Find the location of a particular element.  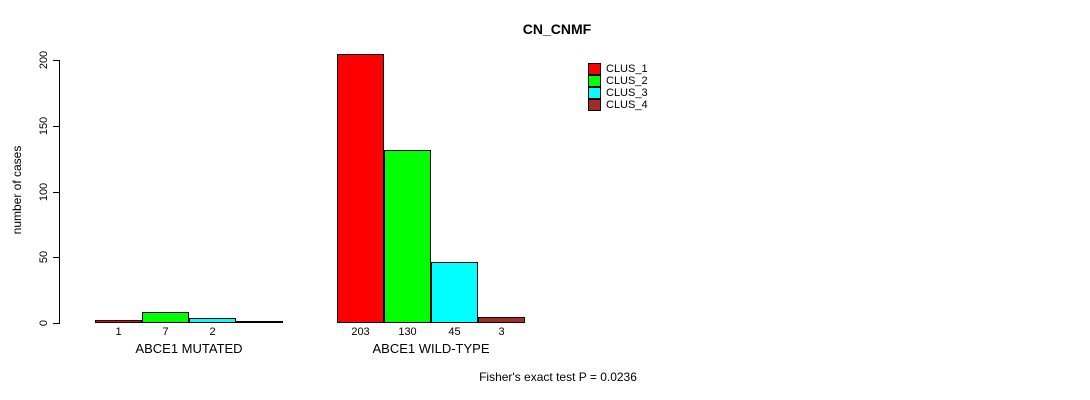

bar-clus-2-abce1-wild-type is located at coordinates (407, 236).